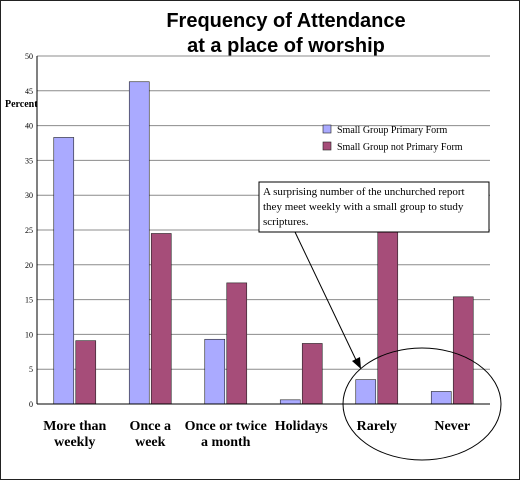 The width and height of the screenshot is (520, 484). I want to click on chart-title-line-1: Frequency of Attendance, so click(285, 21).